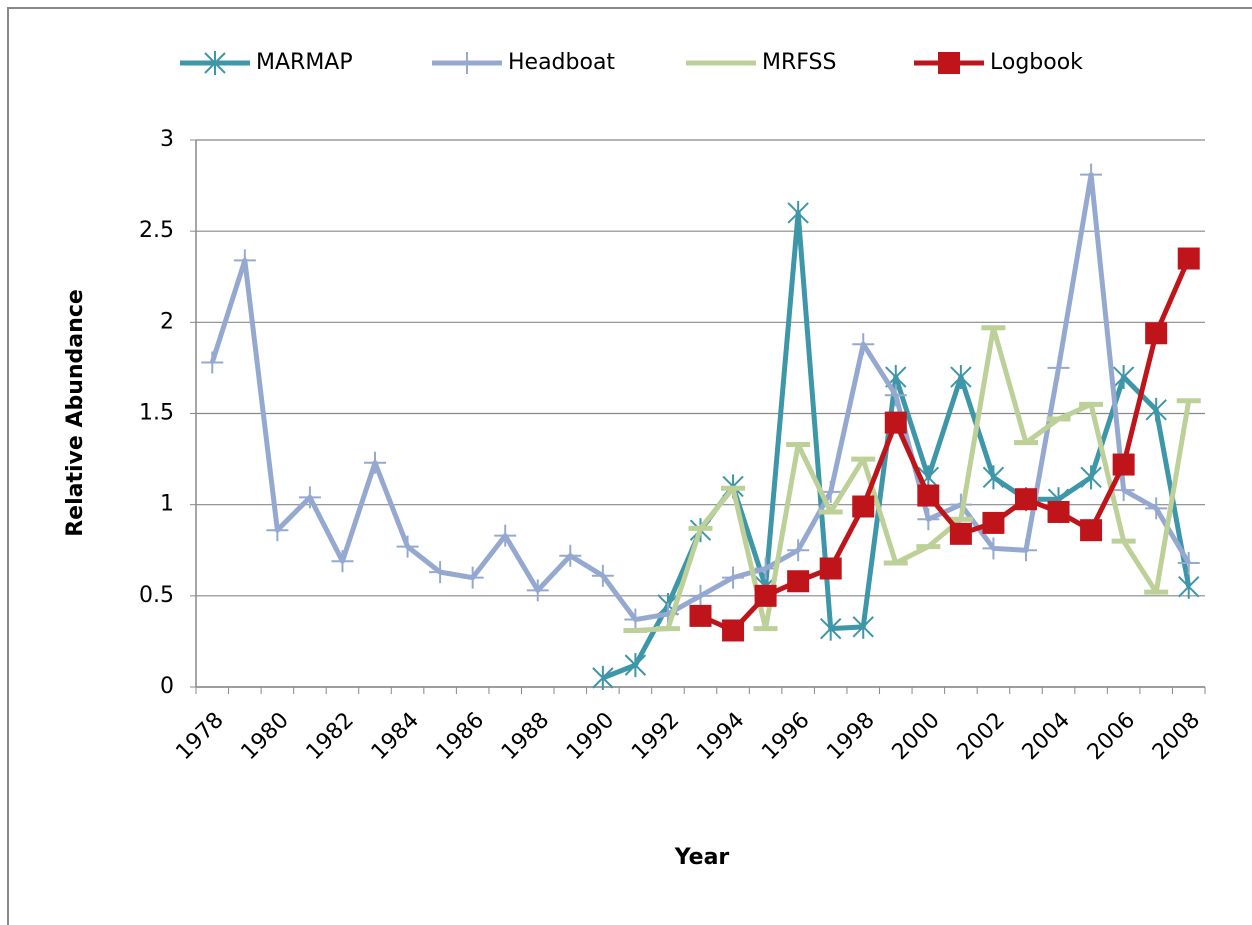 The image size is (1252, 925). I want to click on y-tick-label: 0.5, so click(156, 595).